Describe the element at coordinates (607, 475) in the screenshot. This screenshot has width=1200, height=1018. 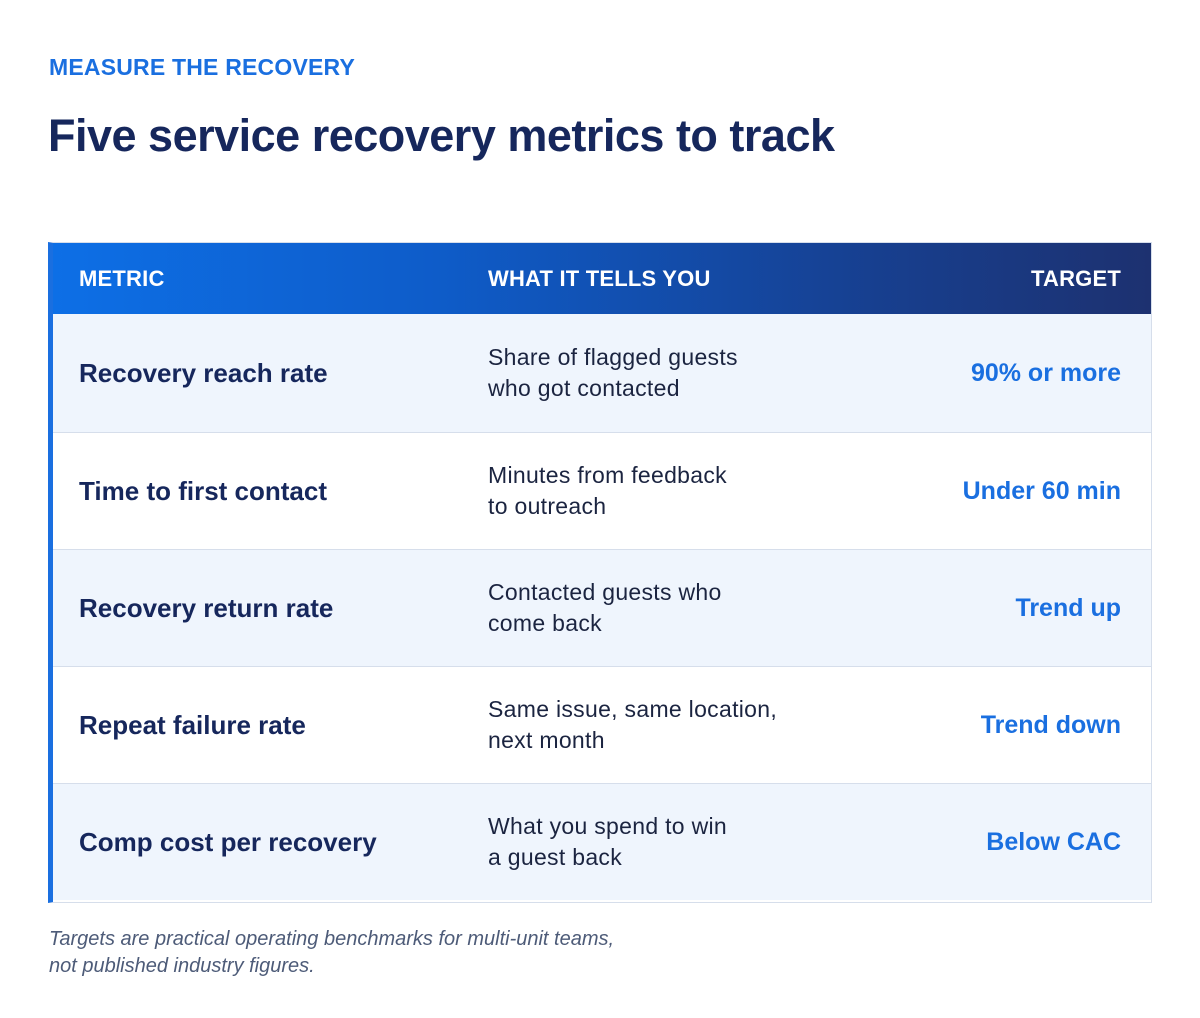
I see `metric-description-line: Minutes from feedback` at that location.